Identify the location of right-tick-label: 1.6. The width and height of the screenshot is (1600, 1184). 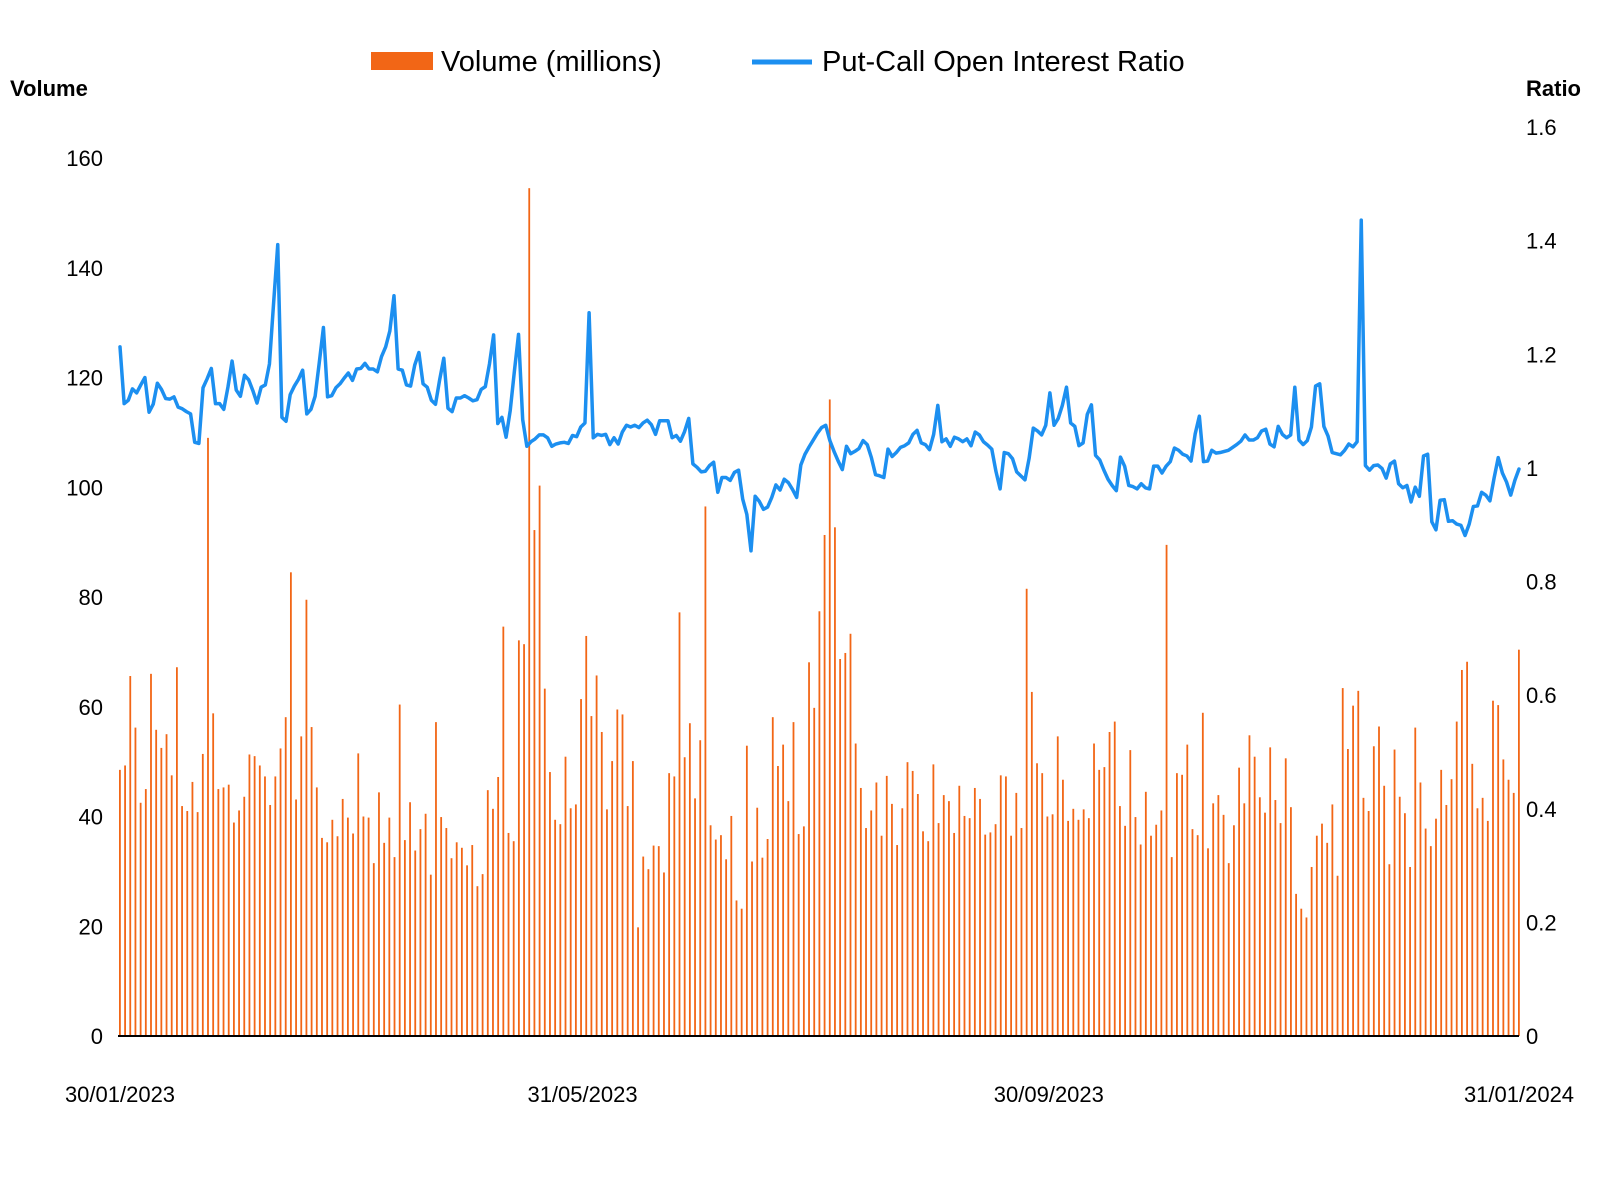
(1541, 127).